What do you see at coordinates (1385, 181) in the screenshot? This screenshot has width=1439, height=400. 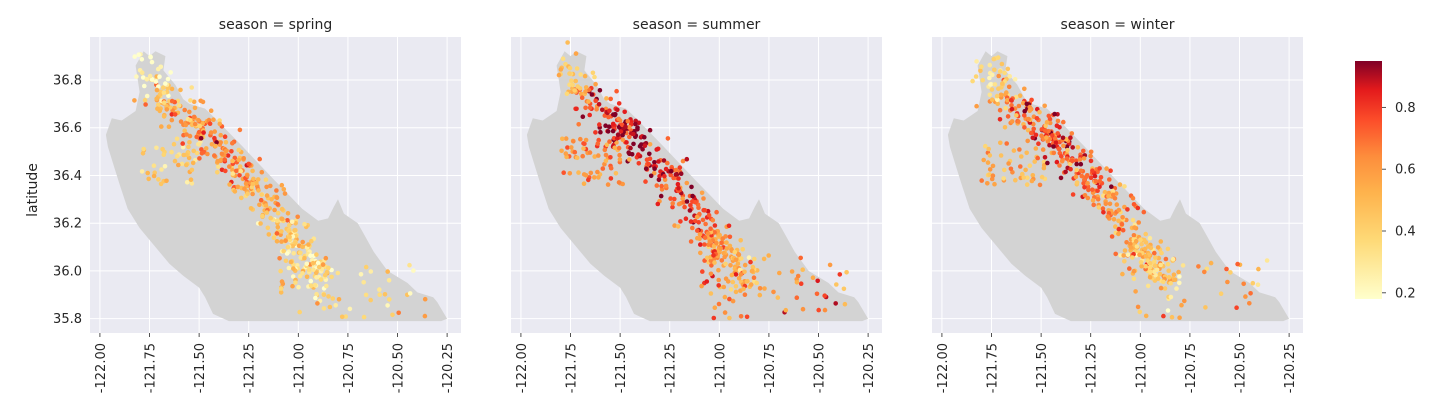 I see `colorbar: 0.2 0.4 0.6 0.8` at bounding box center [1385, 181].